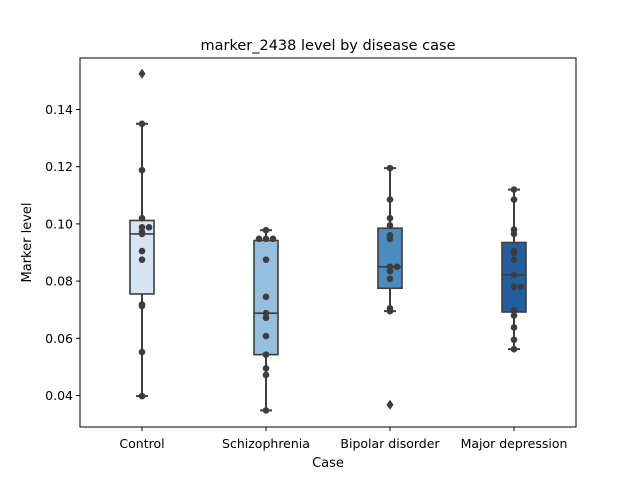  I want to click on y-tick-label: 0.04, so click(59, 395).